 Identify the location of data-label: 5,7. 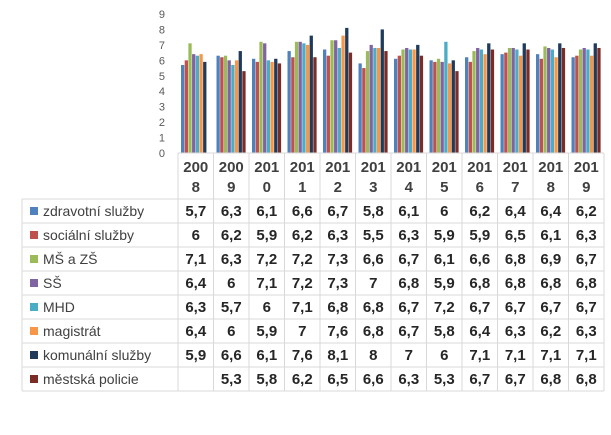
(231, 307).